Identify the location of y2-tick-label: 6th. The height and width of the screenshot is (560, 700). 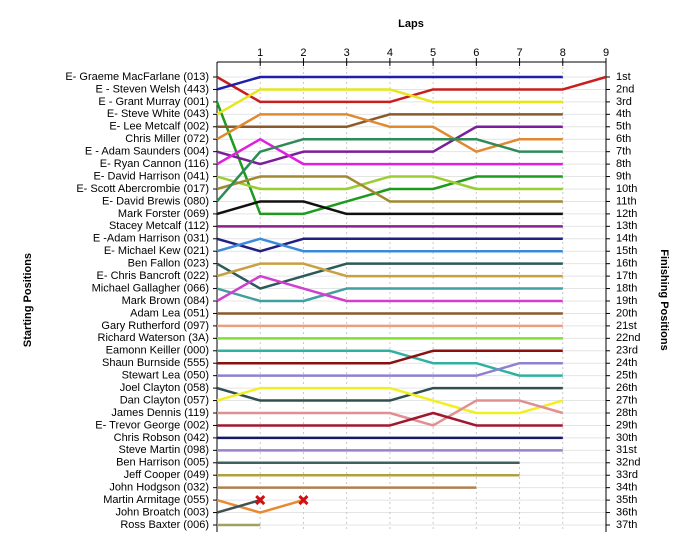
(623, 139).